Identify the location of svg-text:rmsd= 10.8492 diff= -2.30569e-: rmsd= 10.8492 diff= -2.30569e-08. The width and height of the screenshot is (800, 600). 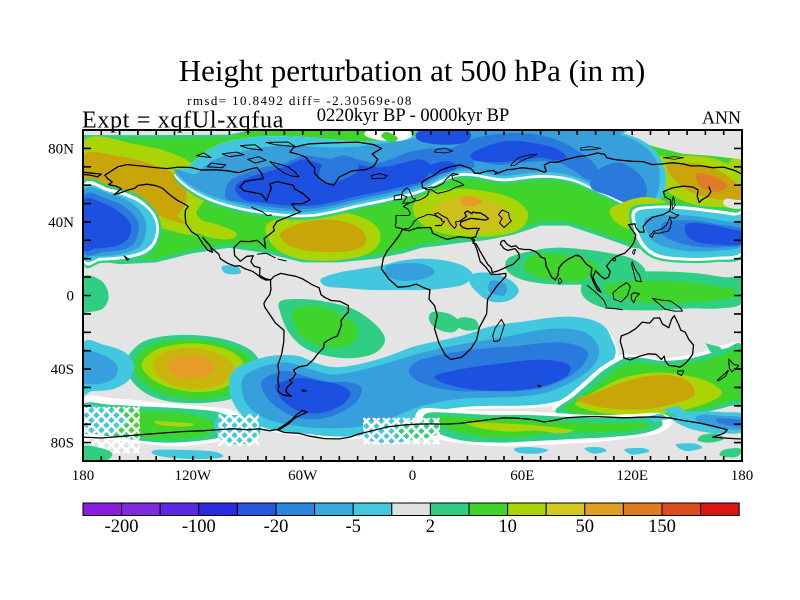
(300, 100).